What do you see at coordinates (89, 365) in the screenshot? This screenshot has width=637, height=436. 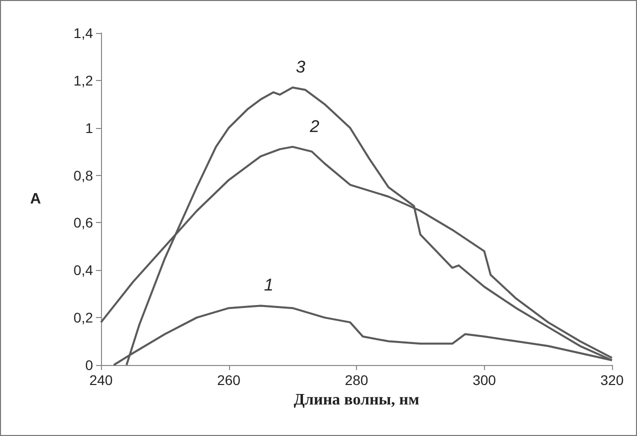 I see `y-tick-label: 0` at bounding box center [89, 365].